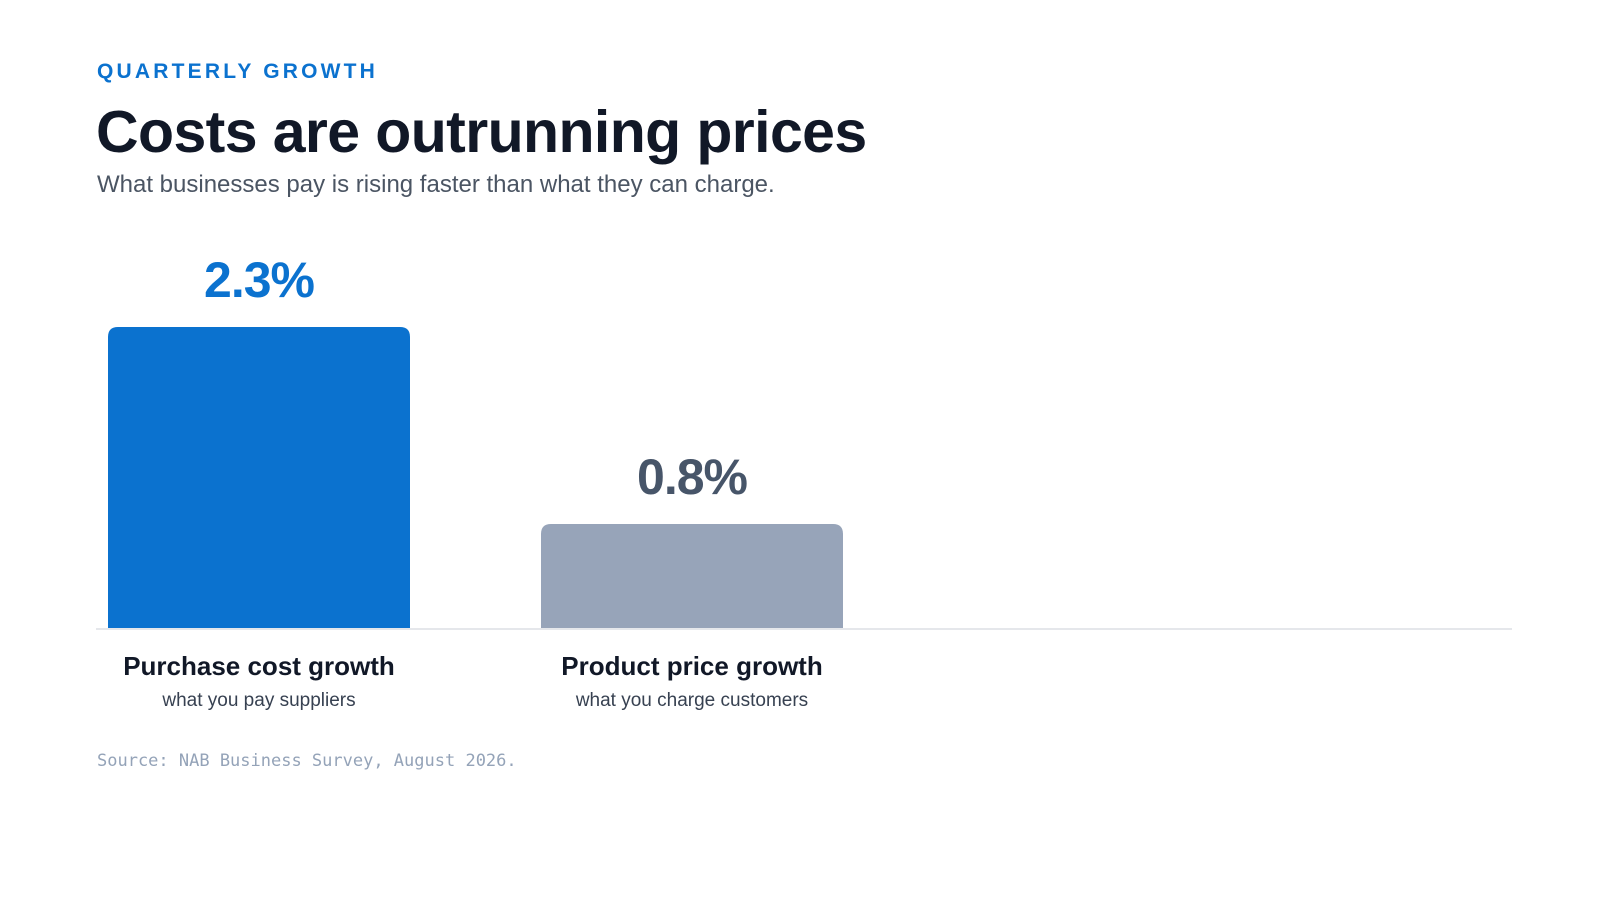  What do you see at coordinates (692, 477) in the screenshot?
I see `value-label-2: 0.8%` at bounding box center [692, 477].